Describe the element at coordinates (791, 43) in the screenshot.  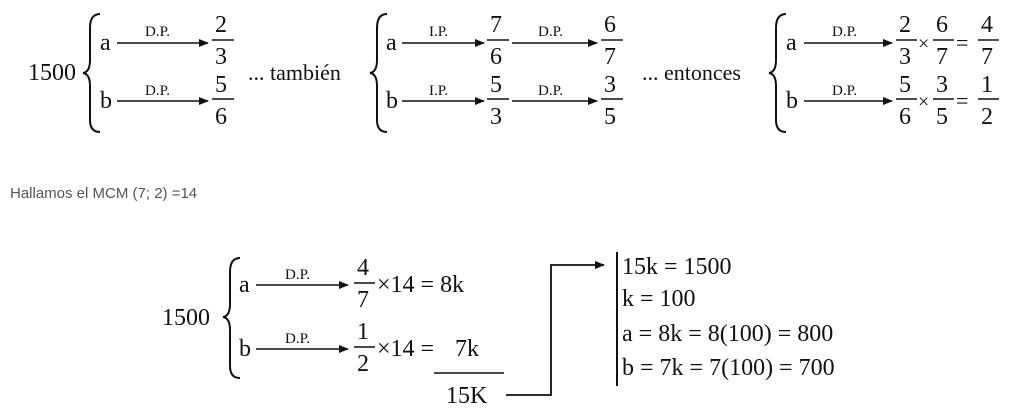
I see `block3-a-var: a` at that location.